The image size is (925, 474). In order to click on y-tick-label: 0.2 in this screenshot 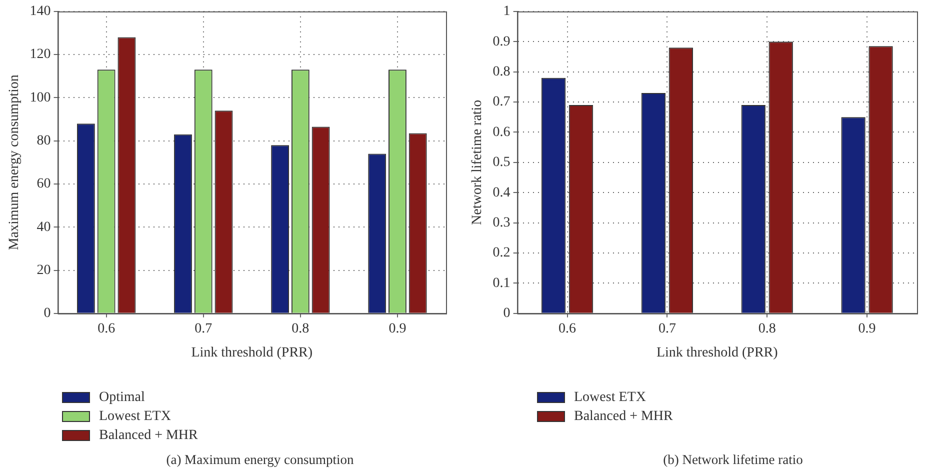, I will do `click(501, 253)`.